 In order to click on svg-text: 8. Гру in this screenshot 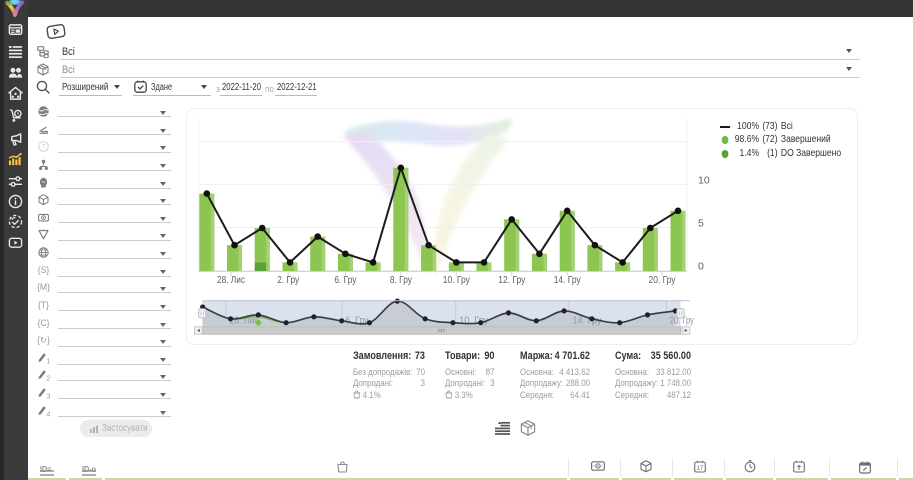, I will do `click(401, 280)`.